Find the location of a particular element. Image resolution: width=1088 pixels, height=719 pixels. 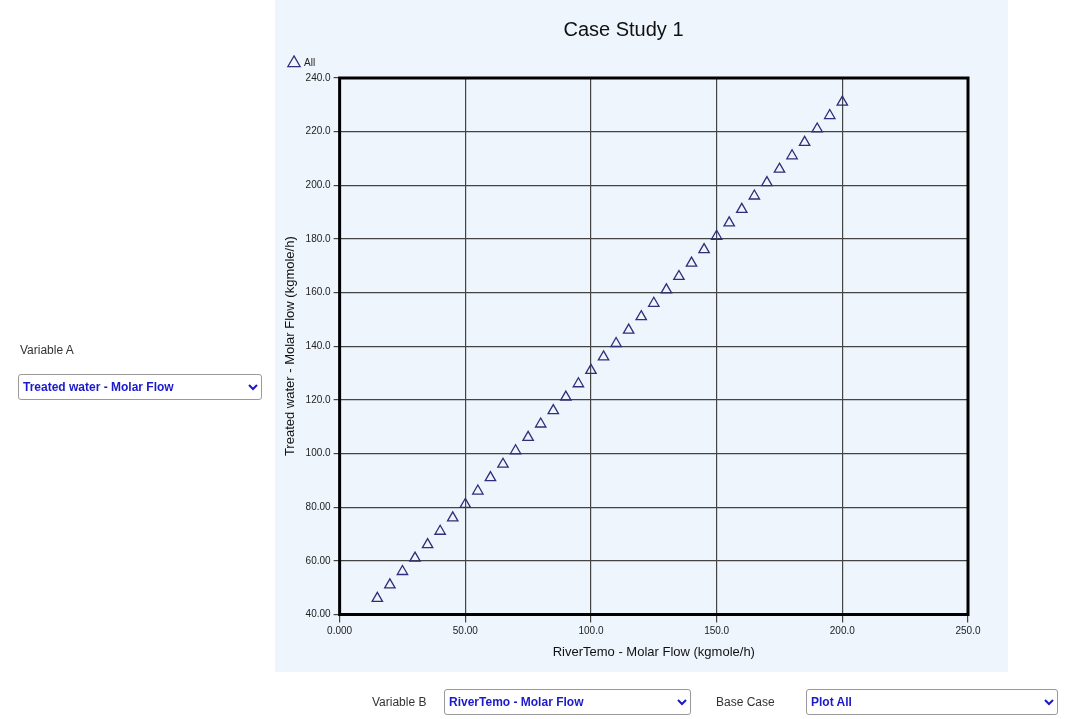

y-tick-label: 140.0 is located at coordinates (318, 345).